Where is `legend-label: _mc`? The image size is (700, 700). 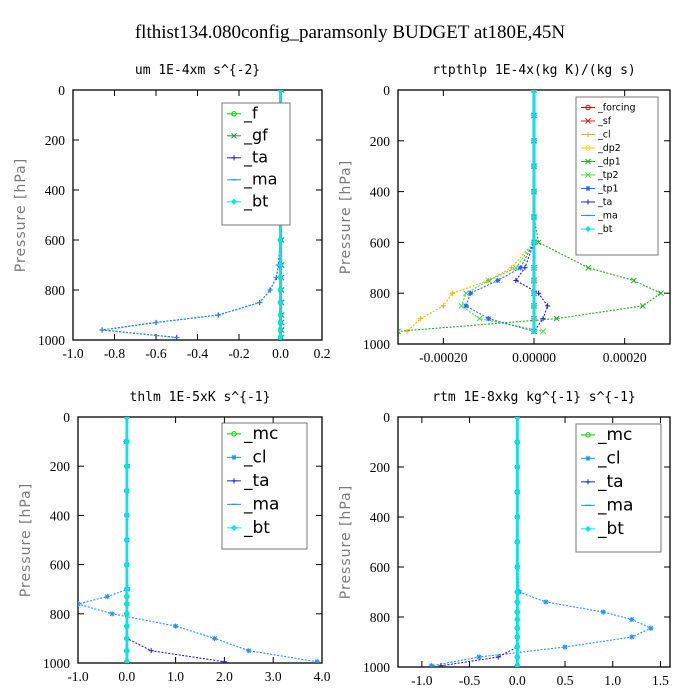
legend-label: _mc is located at coordinates (260, 434).